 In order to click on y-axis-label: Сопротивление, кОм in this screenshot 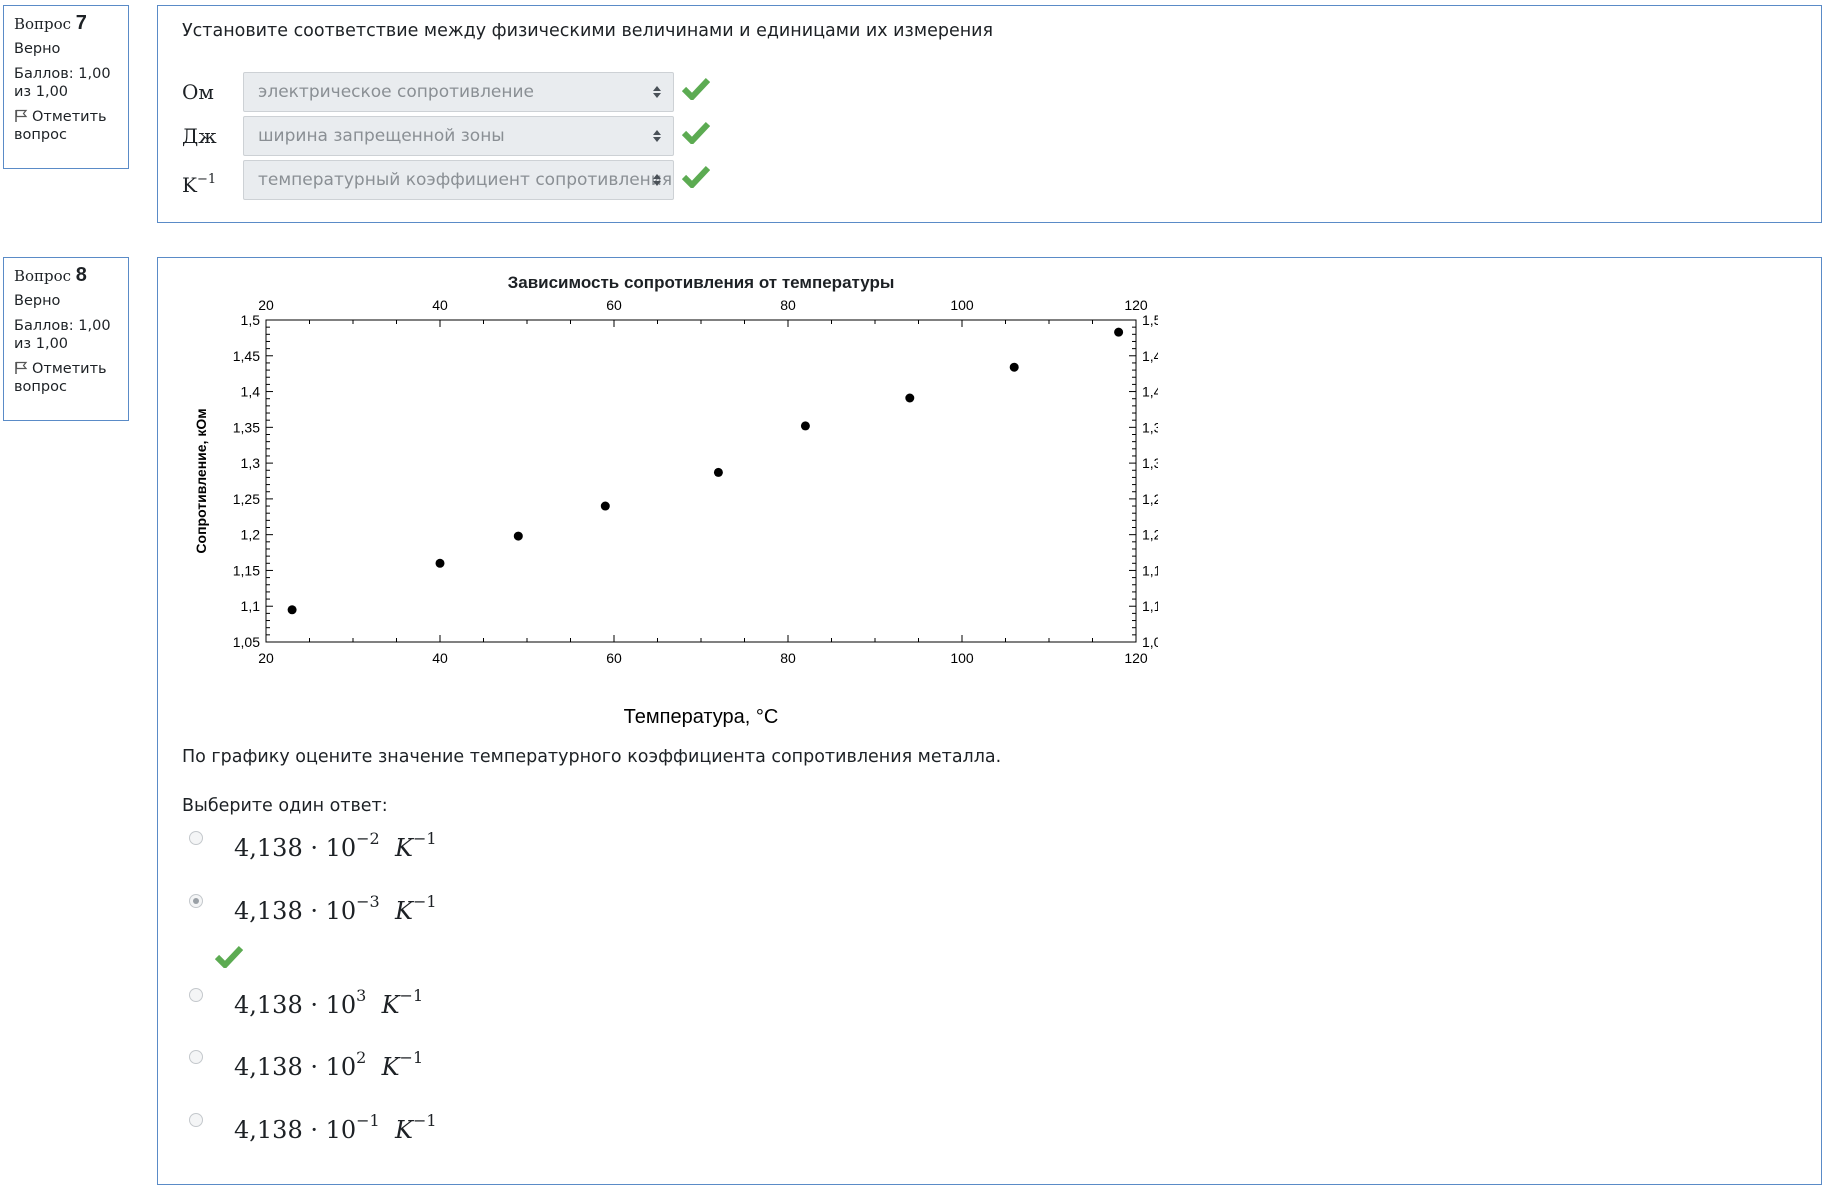, I will do `click(201, 480)`.